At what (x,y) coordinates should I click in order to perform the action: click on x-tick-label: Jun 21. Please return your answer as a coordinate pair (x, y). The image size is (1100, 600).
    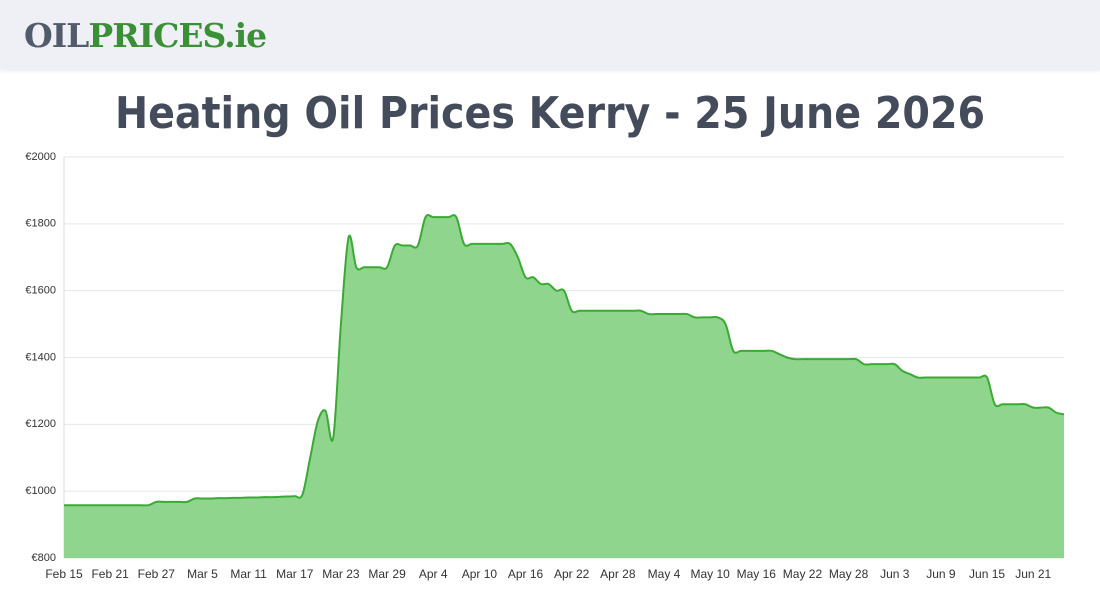
    Looking at the image, I should click on (1033, 574).